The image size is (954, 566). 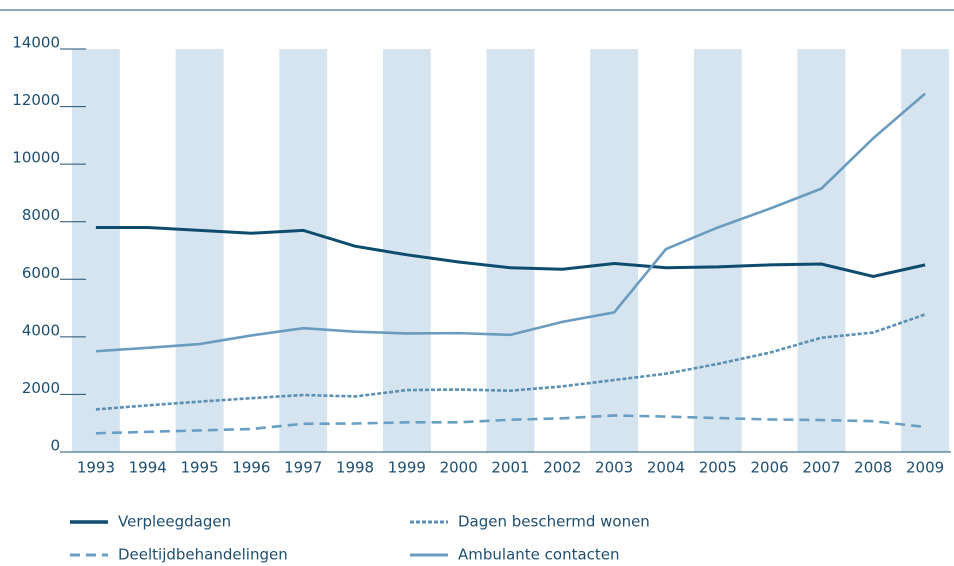 What do you see at coordinates (203, 555) in the screenshot?
I see `legend-label: Deeltijdbehandelingen` at bounding box center [203, 555].